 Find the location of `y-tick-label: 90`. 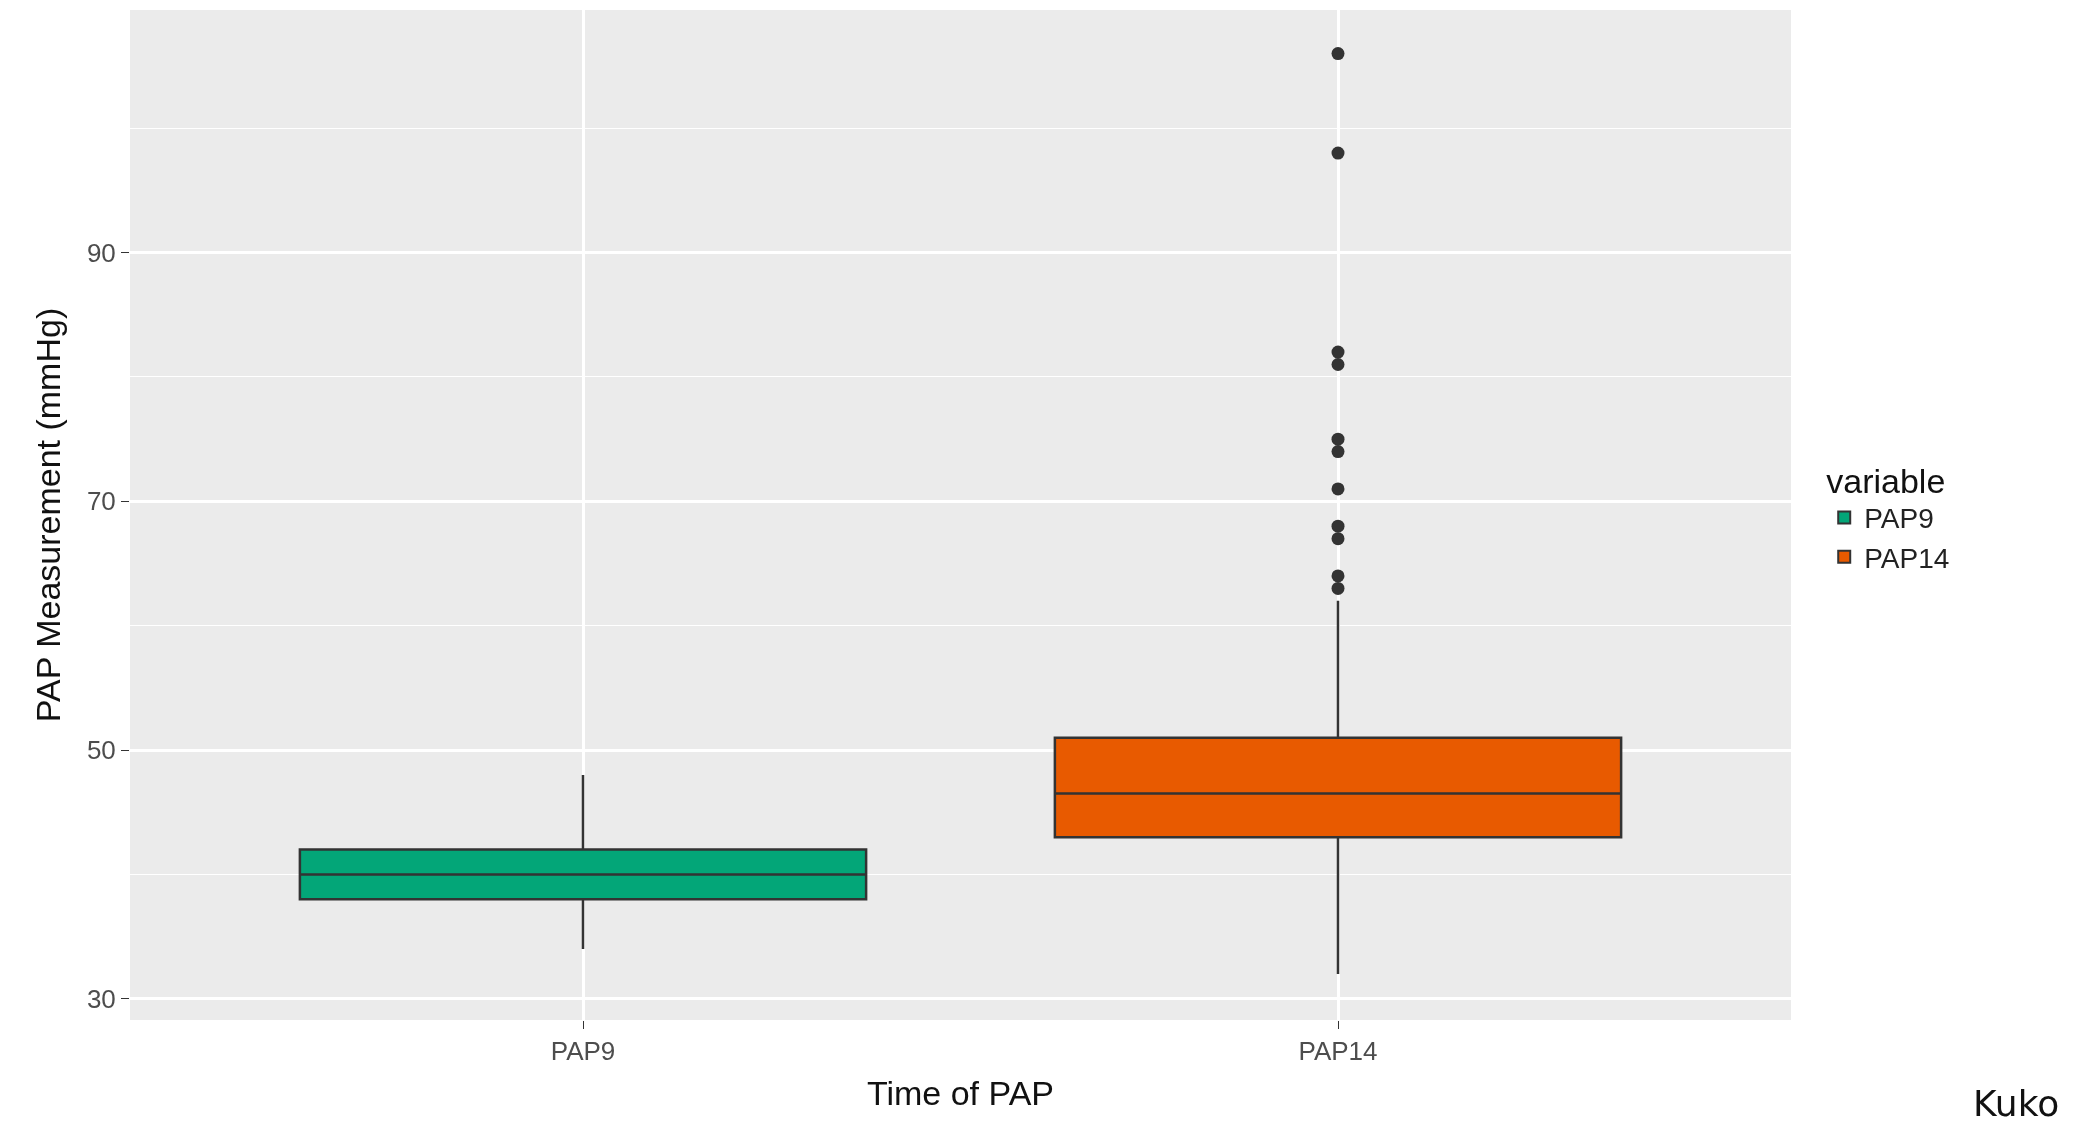

y-tick-label: 90 is located at coordinates (101, 252).